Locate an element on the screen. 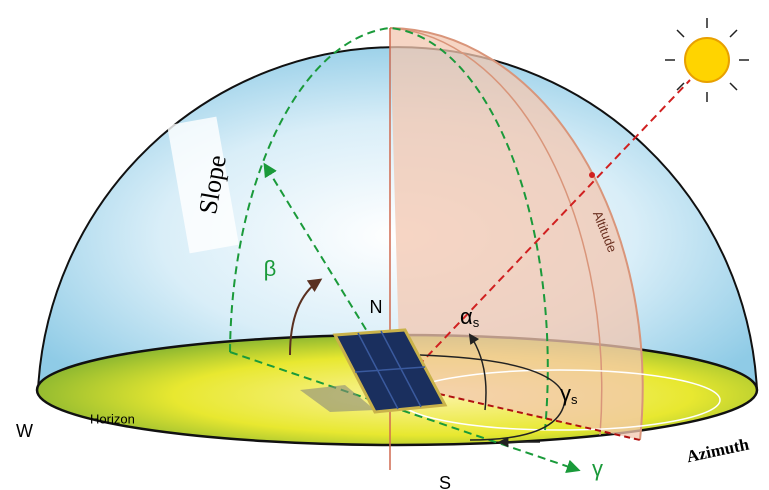 The image size is (769, 490). north-label: N is located at coordinates (376, 307).